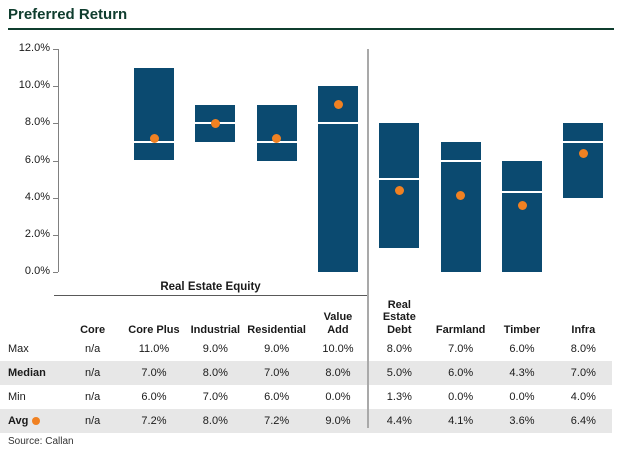 The height and width of the screenshot is (453, 622). I want to click on row-label: Min, so click(17, 397).